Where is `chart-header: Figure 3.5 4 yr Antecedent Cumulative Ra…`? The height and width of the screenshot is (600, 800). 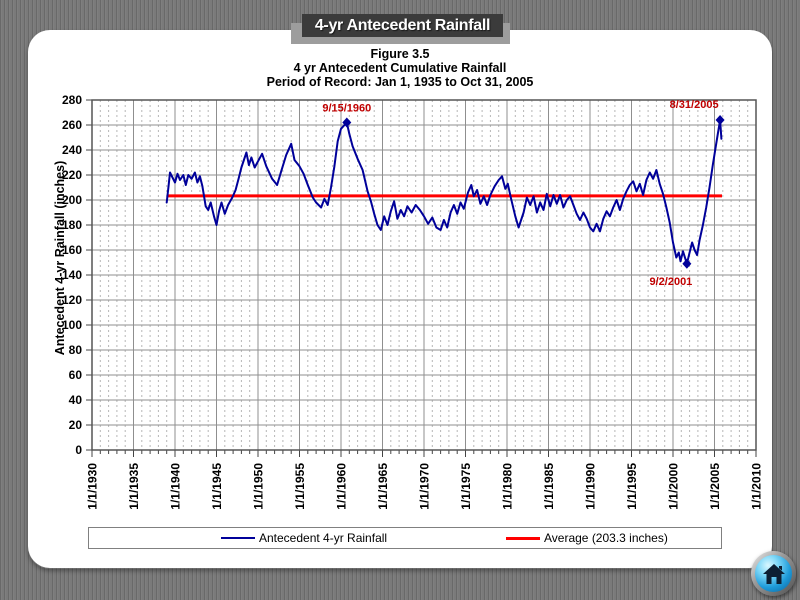
chart-header: Figure 3.5 4 yr Antecedent Cumulative Ra… is located at coordinates (400, 68).